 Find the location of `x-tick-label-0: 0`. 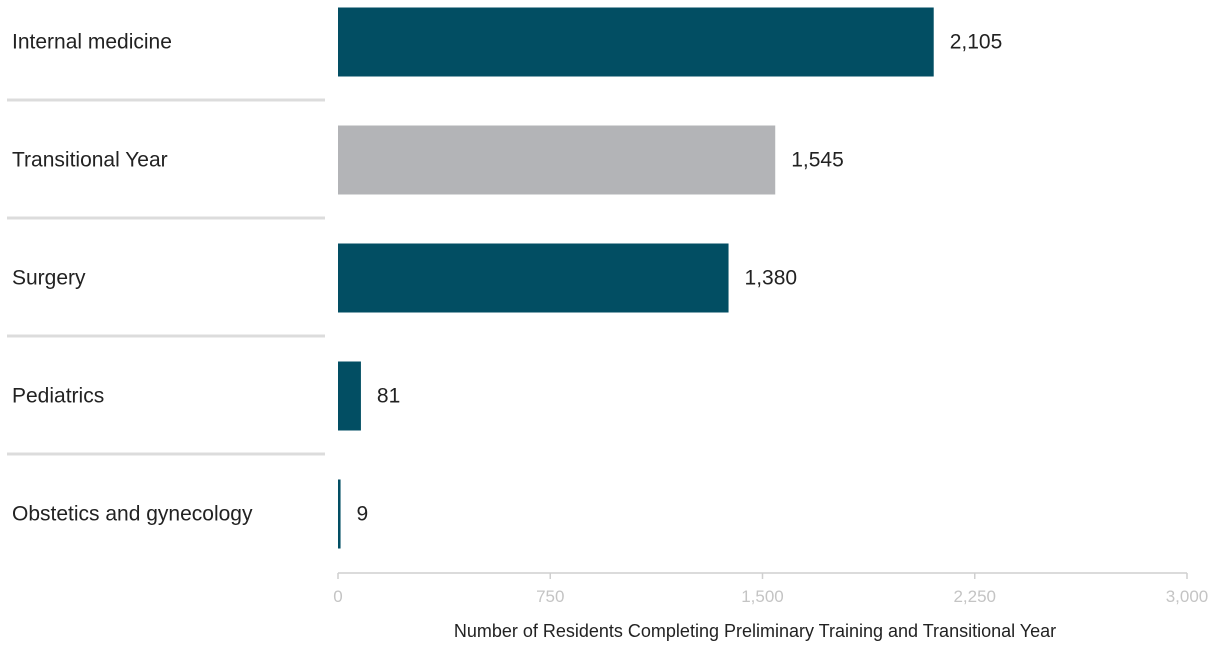

x-tick-label-0: 0 is located at coordinates (337, 596).